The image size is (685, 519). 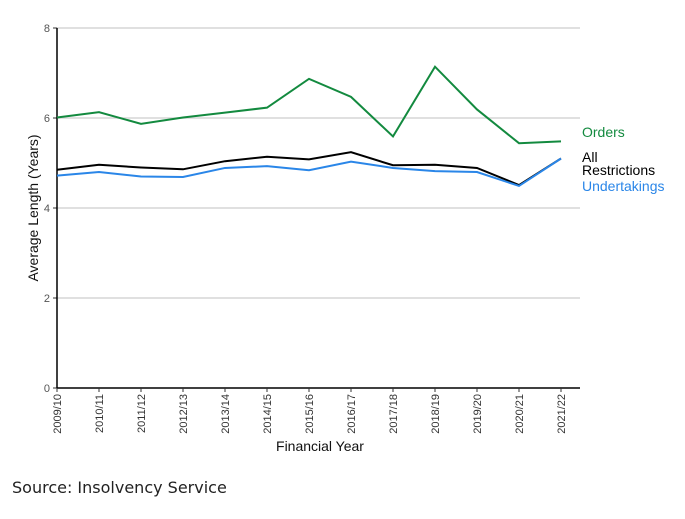 I want to click on series-label: All, so click(x=590, y=157).